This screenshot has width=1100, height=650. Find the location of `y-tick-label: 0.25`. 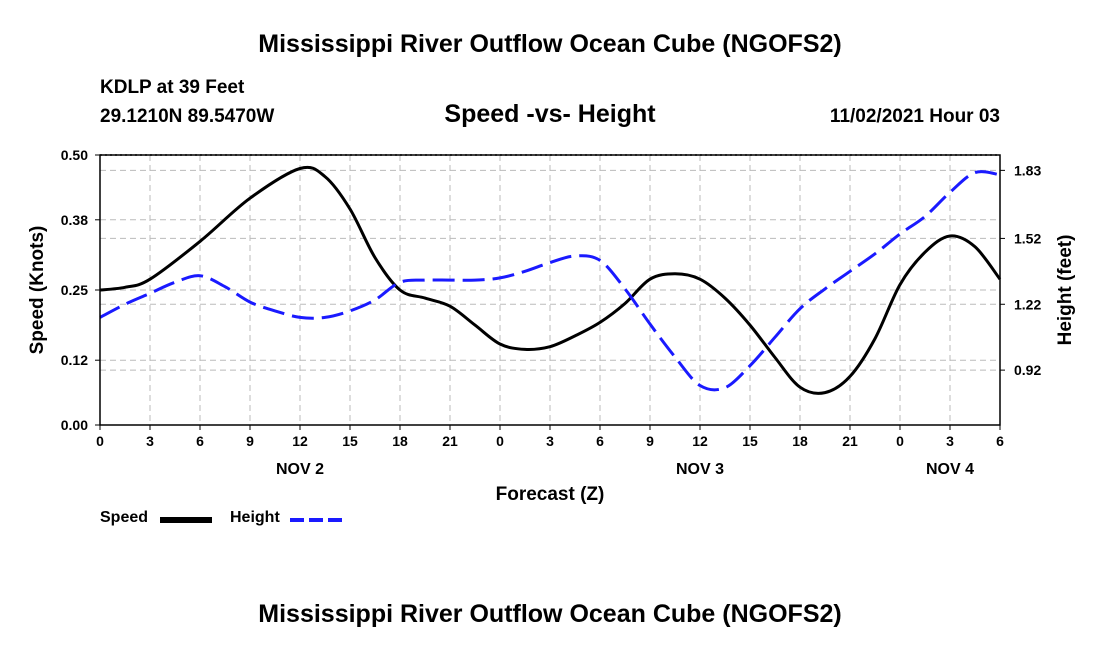

y-tick-label: 0.25 is located at coordinates (74, 290).